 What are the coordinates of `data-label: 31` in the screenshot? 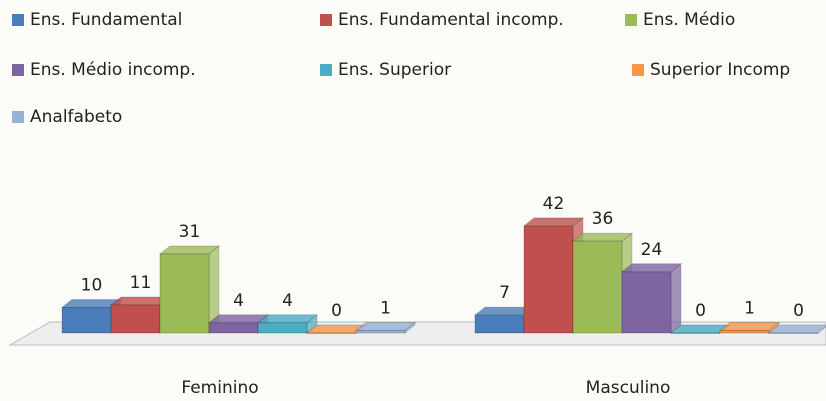 It's located at (190, 232).